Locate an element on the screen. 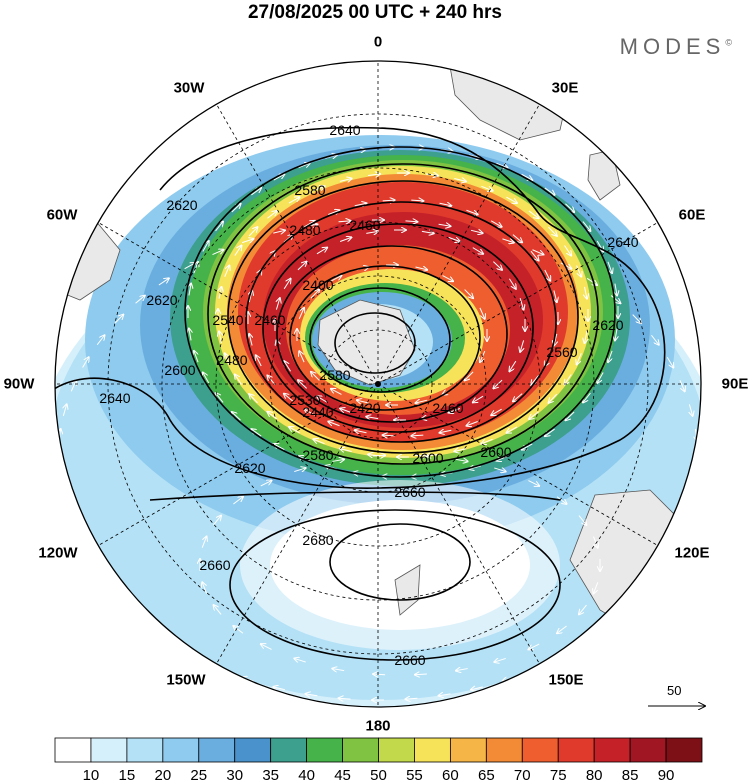  contour-label-text: 2680 is located at coordinates (317, 540).